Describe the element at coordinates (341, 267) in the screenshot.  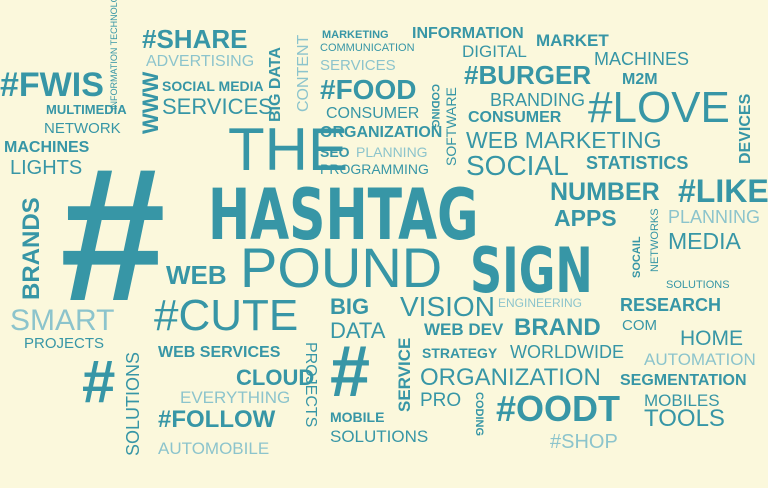
I see `word-pound: POUND` at that location.